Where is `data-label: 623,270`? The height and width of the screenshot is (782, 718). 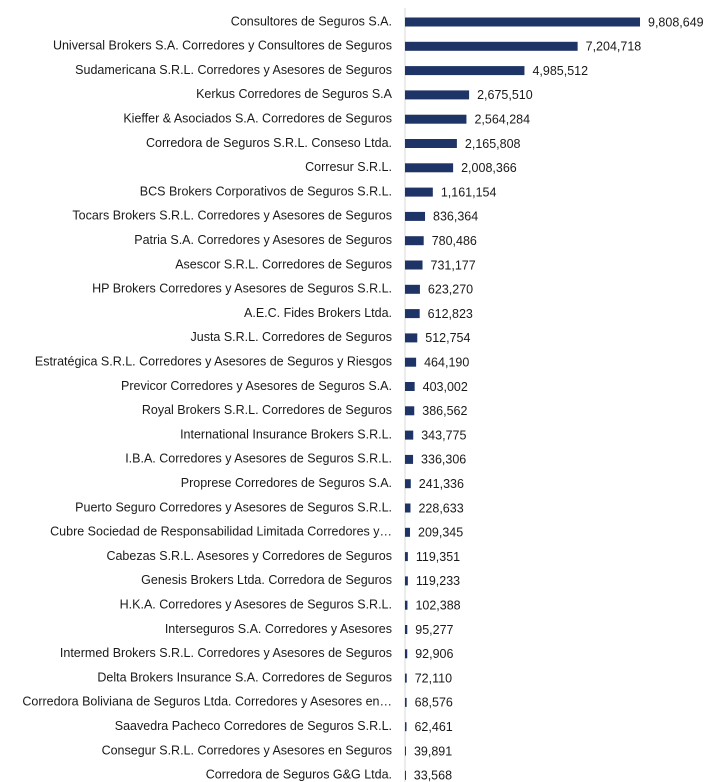 data-label: 623,270 is located at coordinates (450, 290).